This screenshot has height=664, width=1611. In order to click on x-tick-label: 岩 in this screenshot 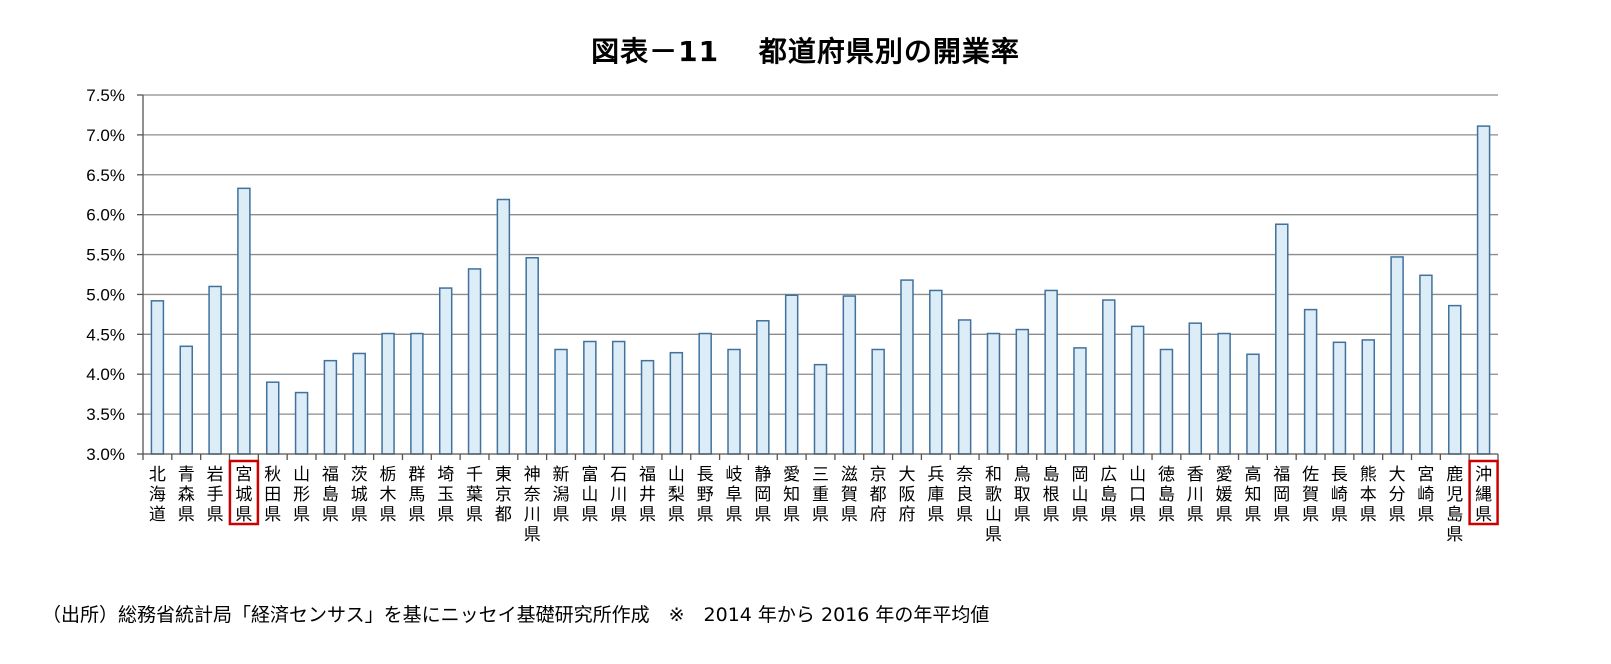, I will do `click(215, 475)`.